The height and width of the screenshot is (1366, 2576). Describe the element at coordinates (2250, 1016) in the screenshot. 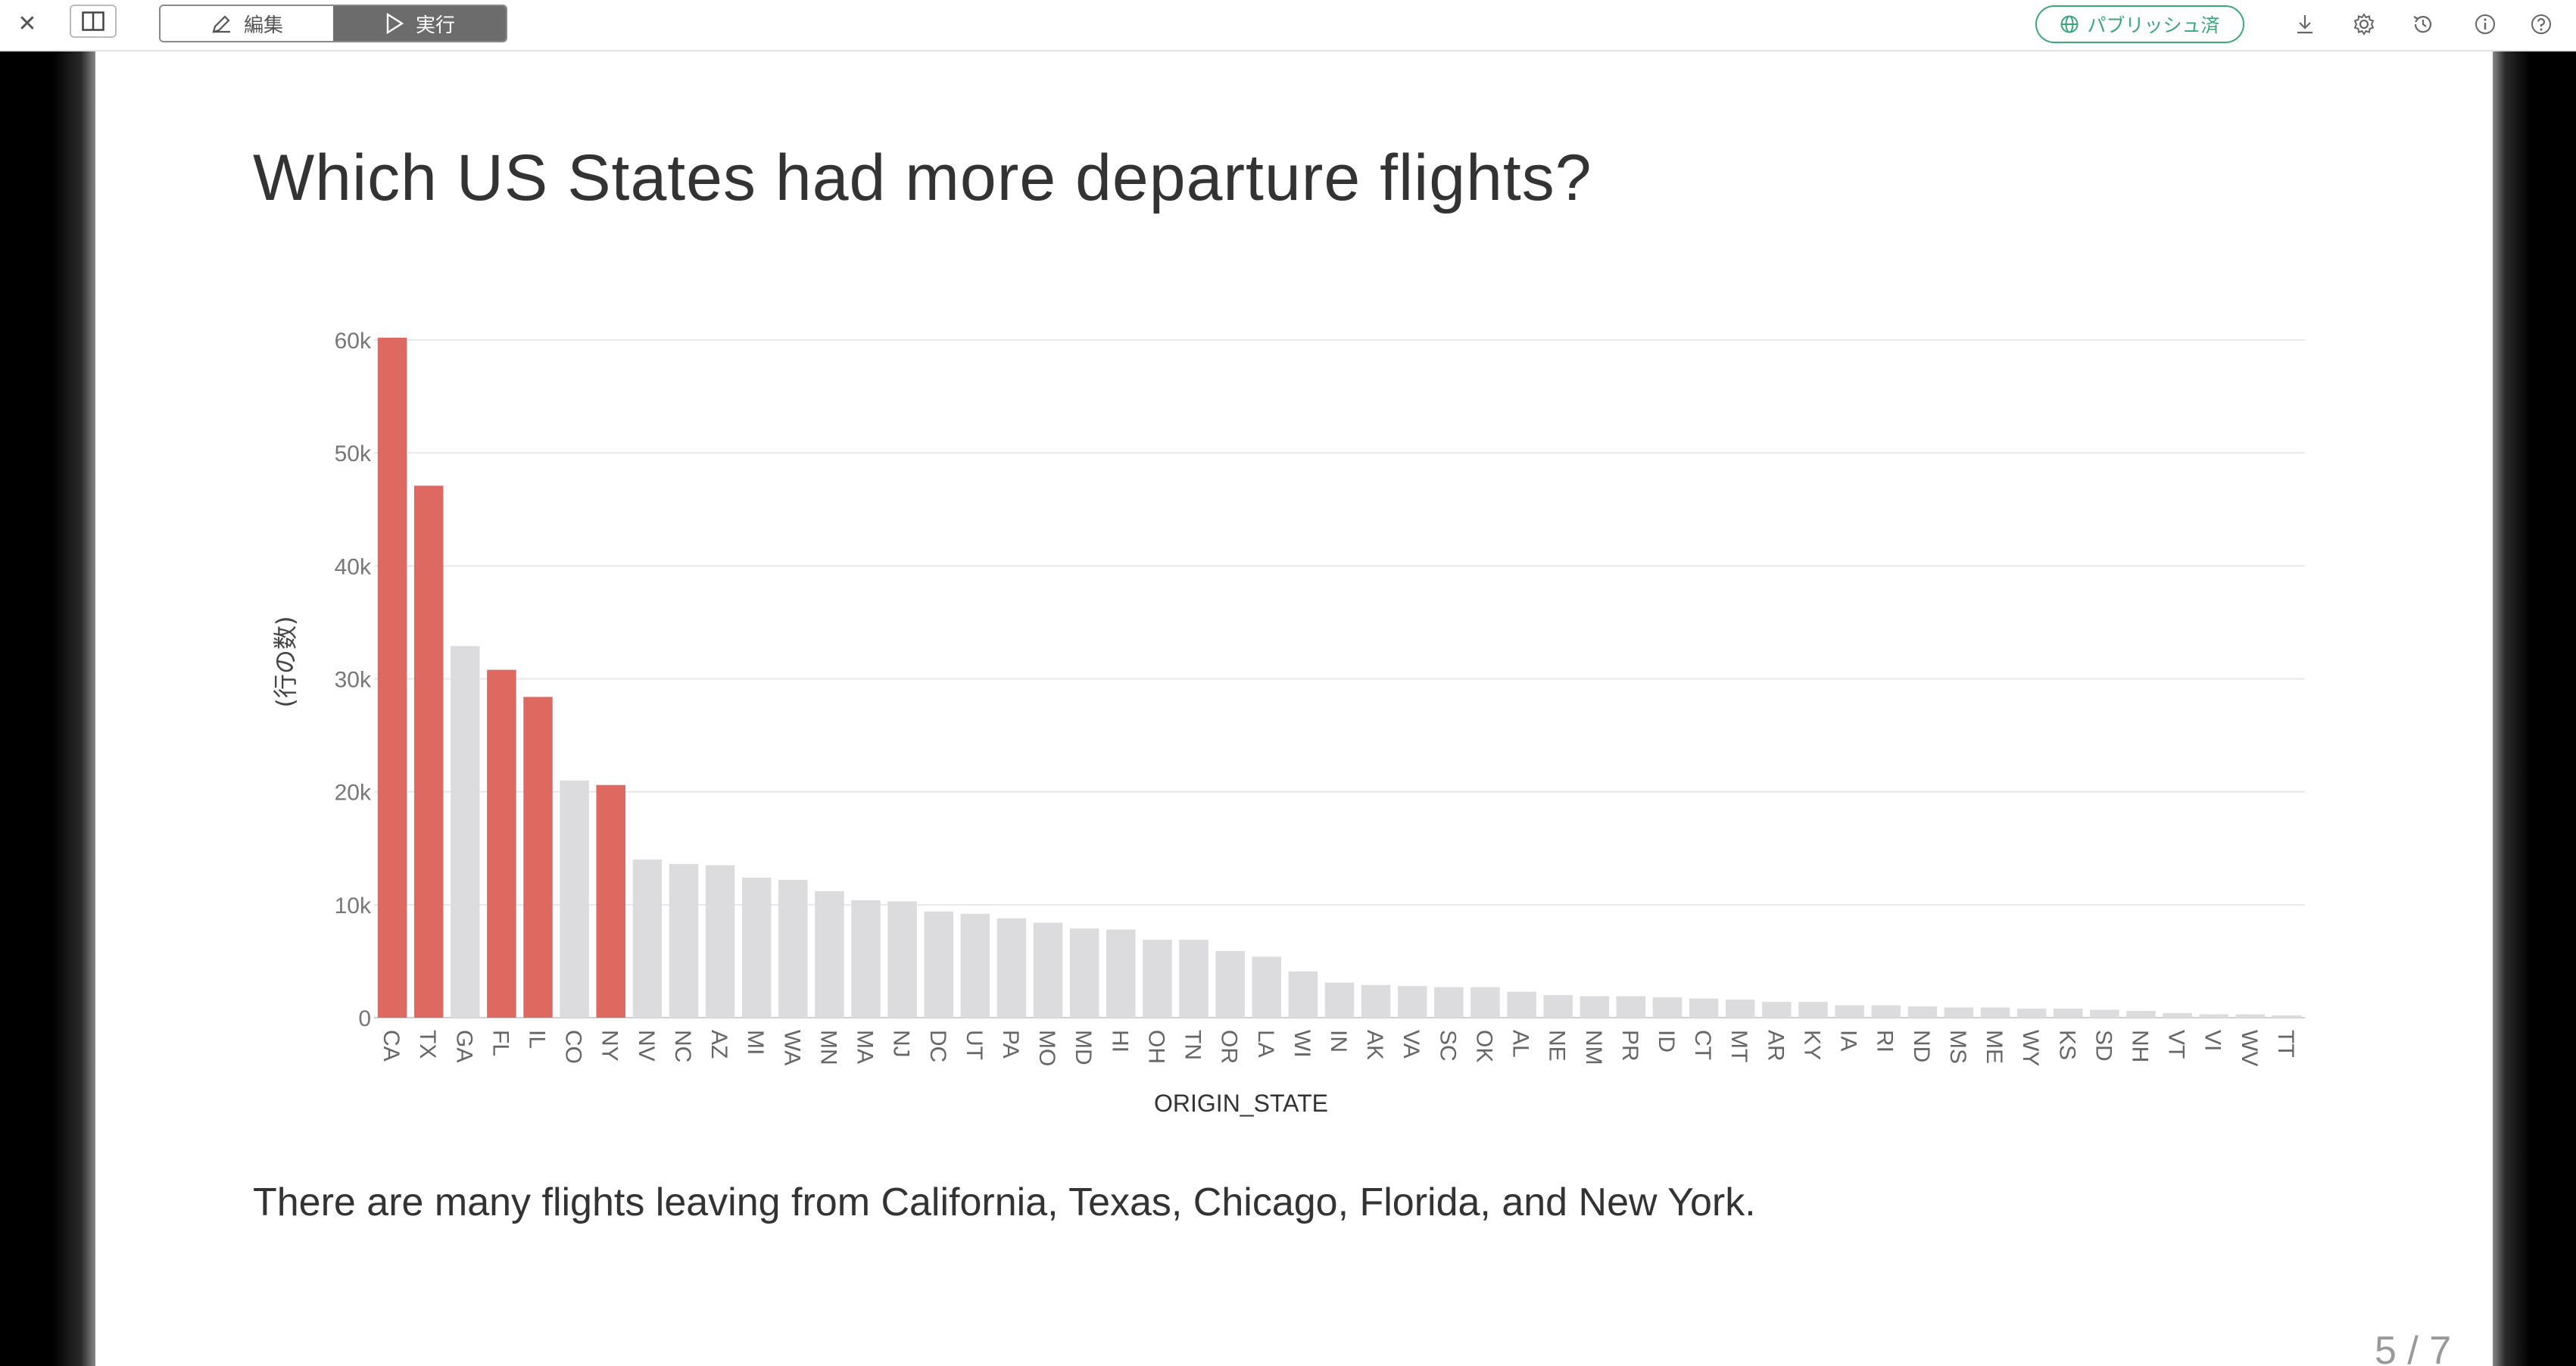

I see `bar-wv` at that location.